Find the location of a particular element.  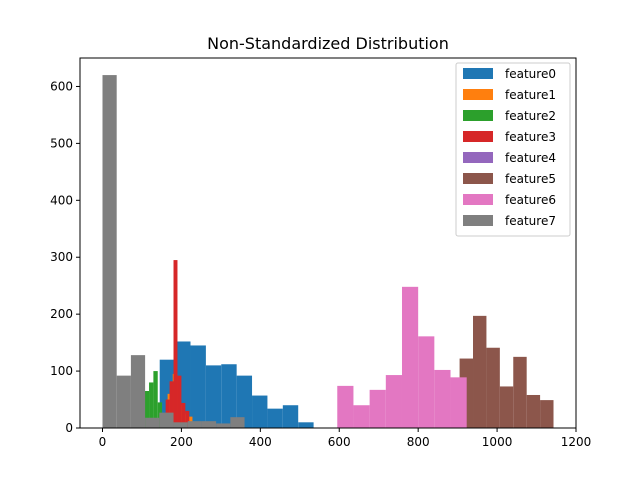

y-tick-label: 0 is located at coordinates (69, 428).